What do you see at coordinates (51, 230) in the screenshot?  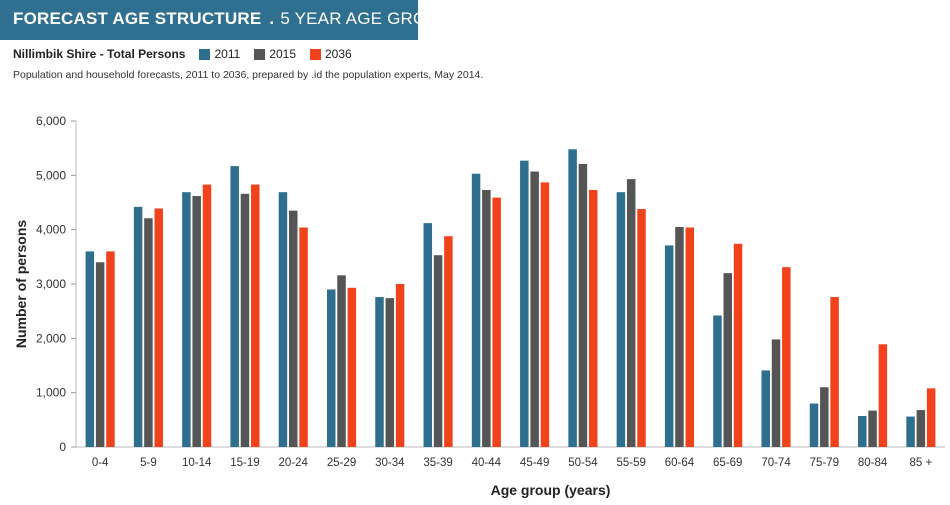 I see `y-tick-label: 4,000` at bounding box center [51, 230].